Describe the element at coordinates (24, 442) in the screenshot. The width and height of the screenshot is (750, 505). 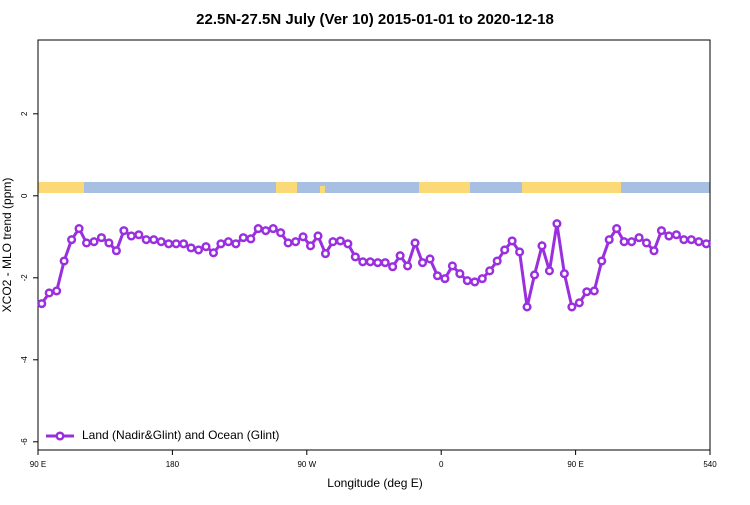
I see `y-tick-label: -6` at that location.